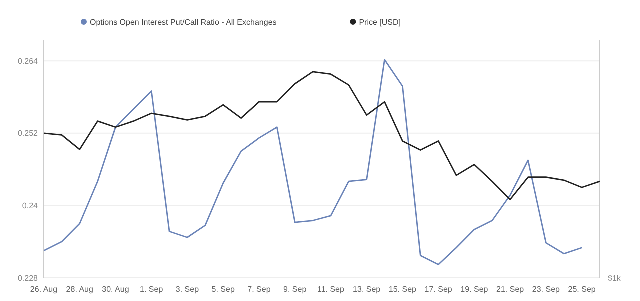 This screenshot has width=640, height=301. I want to click on x-tick-label: 26. Aug, so click(44, 289).